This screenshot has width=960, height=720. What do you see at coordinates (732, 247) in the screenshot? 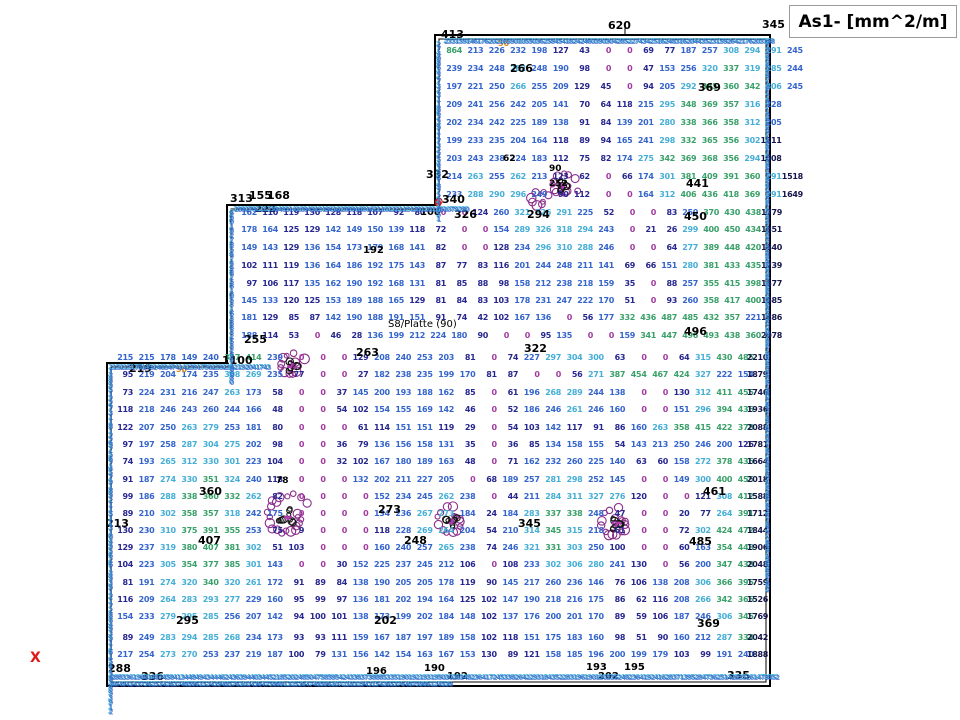
I see `grid-value: 448` at bounding box center [732, 247].